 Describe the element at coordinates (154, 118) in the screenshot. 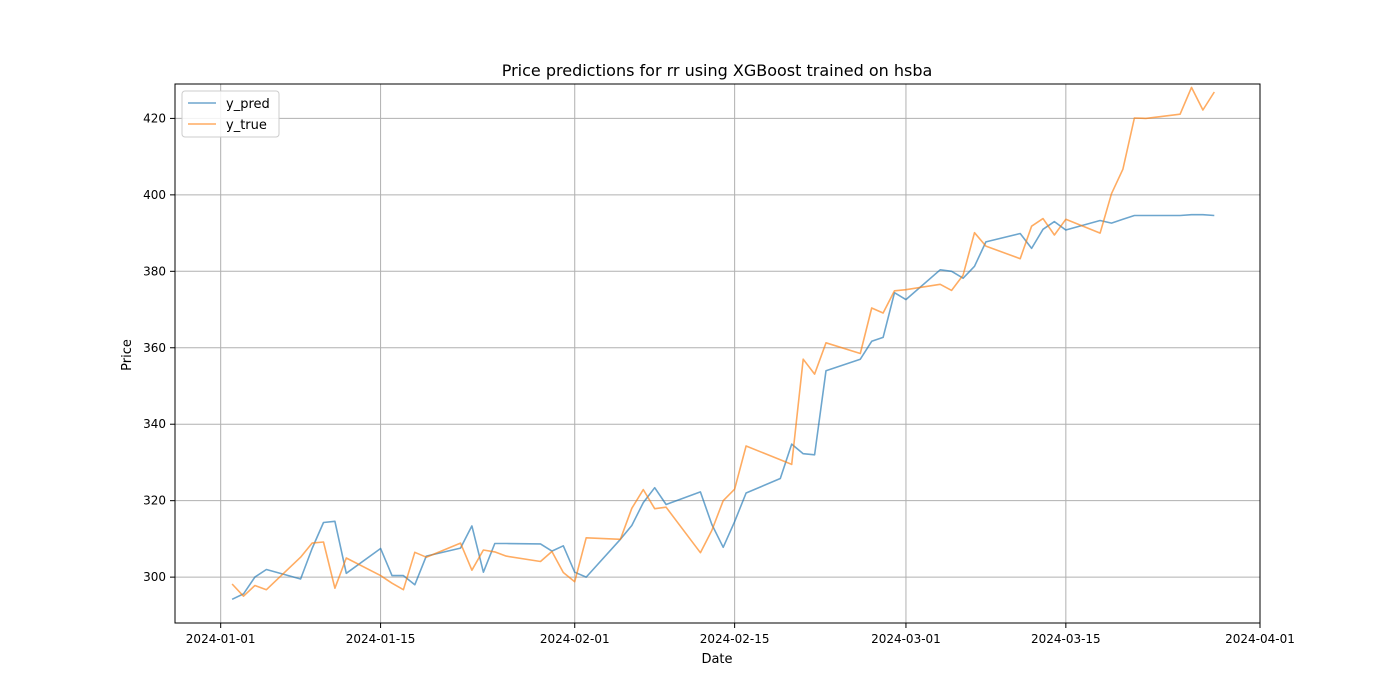

I see `y-tick-label: 420` at that location.